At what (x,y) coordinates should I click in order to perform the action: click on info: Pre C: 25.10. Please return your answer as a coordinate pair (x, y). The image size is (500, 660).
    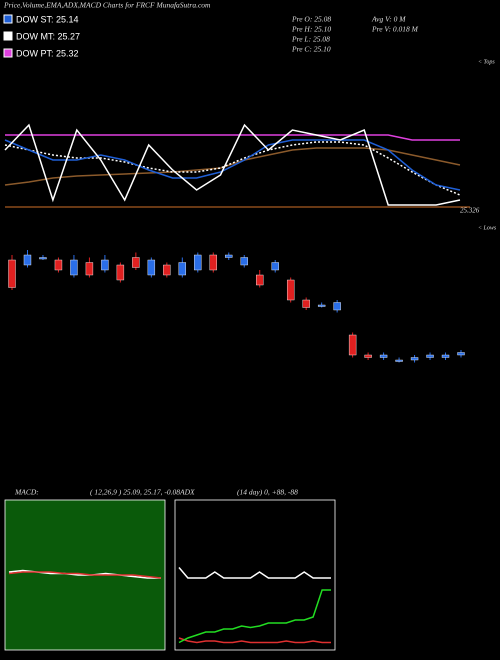
    Looking at the image, I should click on (311, 49).